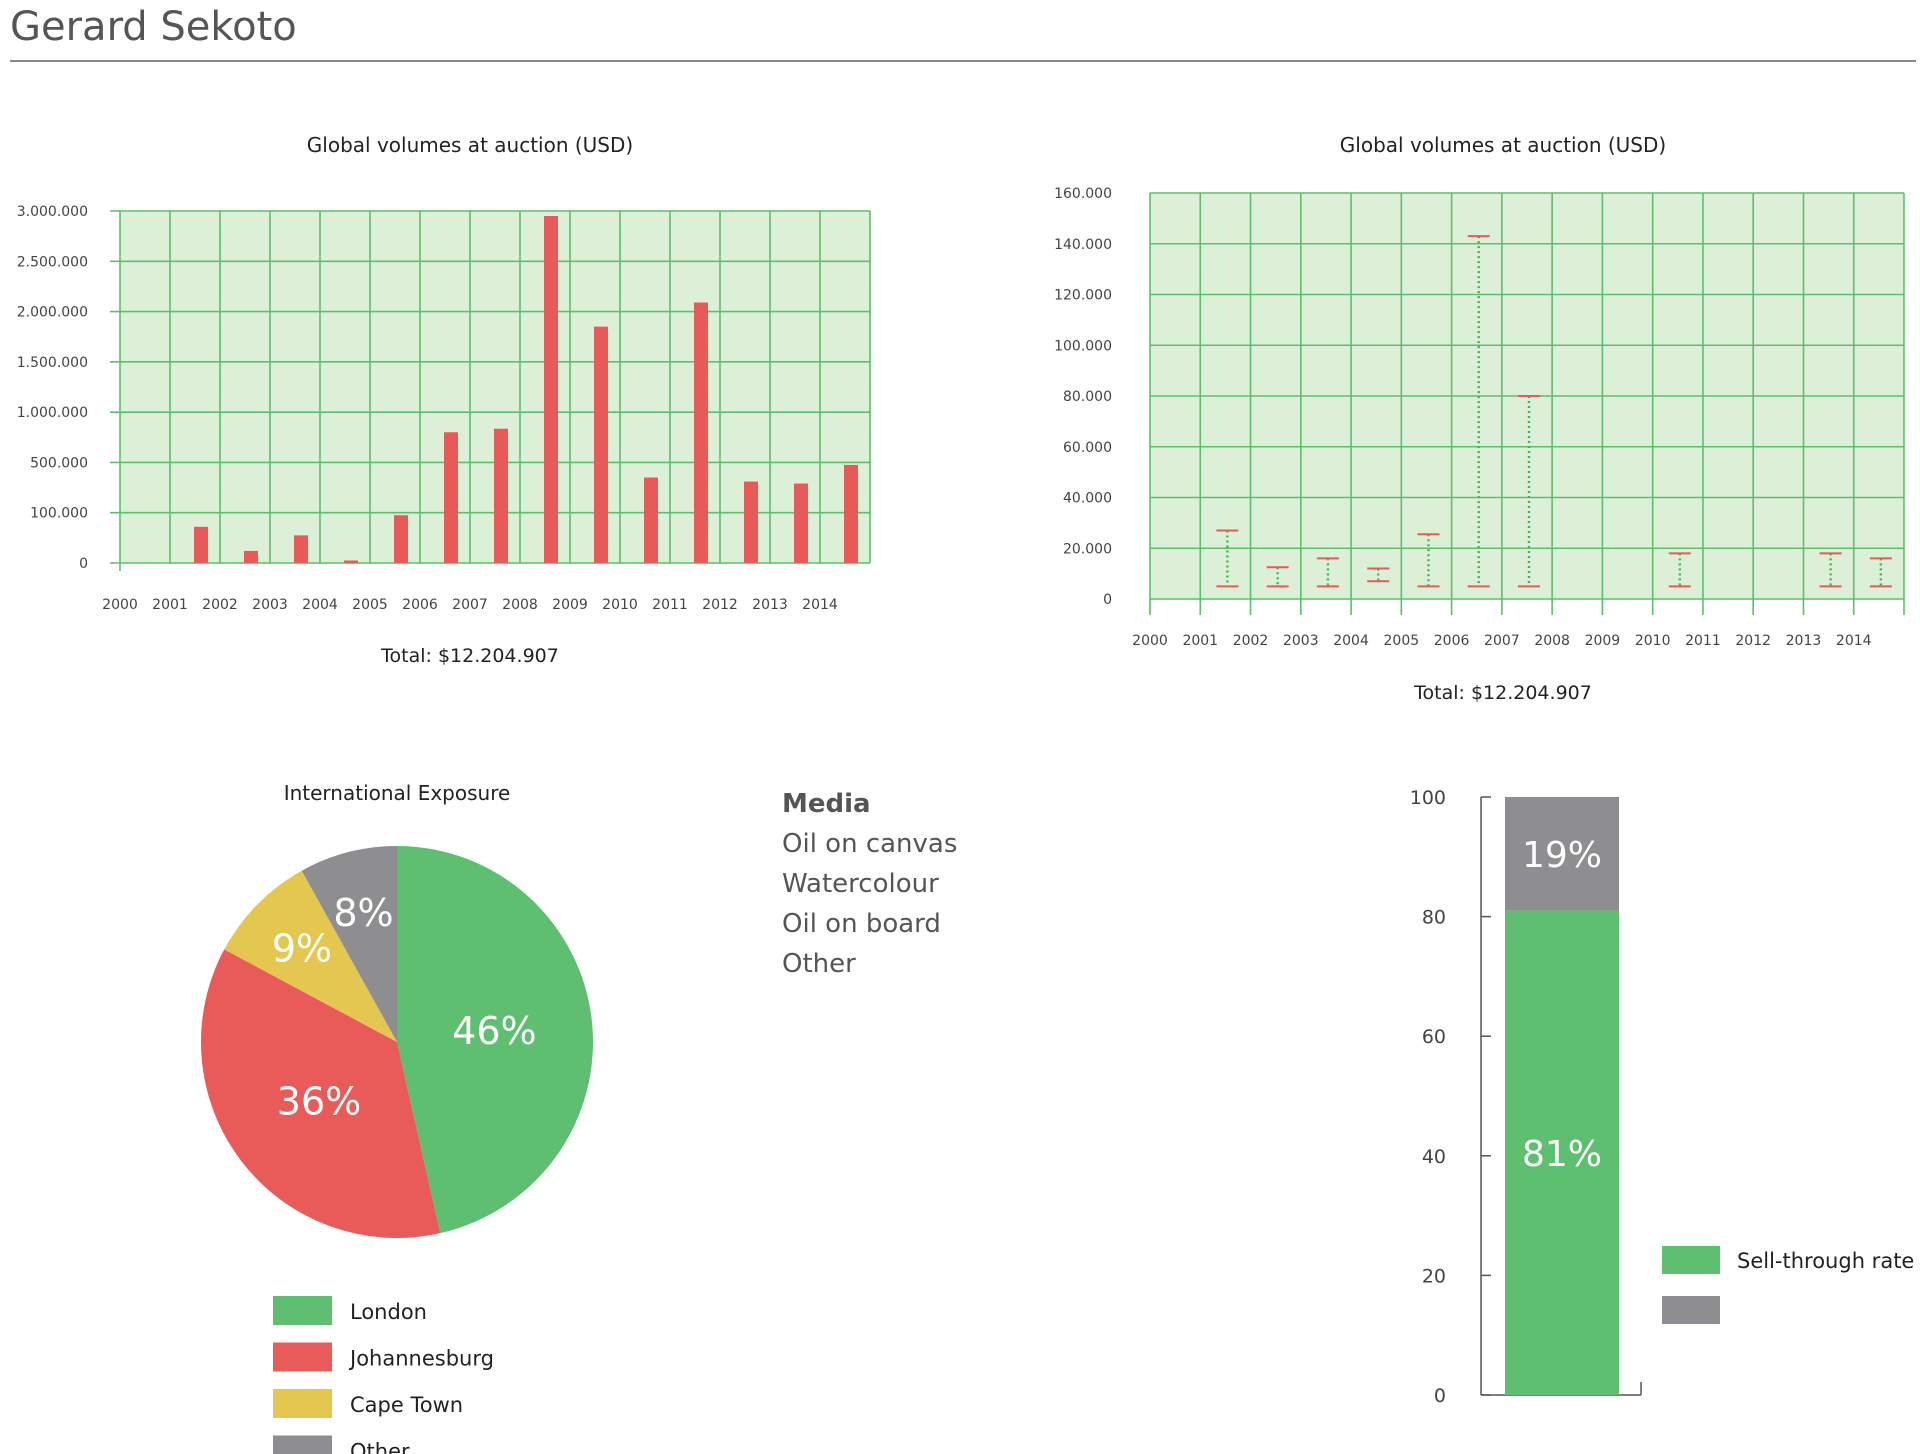 This screenshot has height=1454, width=1920. What do you see at coordinates (1301, 641) in the screenshot?
I see `x-tick-label: 2003` at bounding box center [1301, 641].